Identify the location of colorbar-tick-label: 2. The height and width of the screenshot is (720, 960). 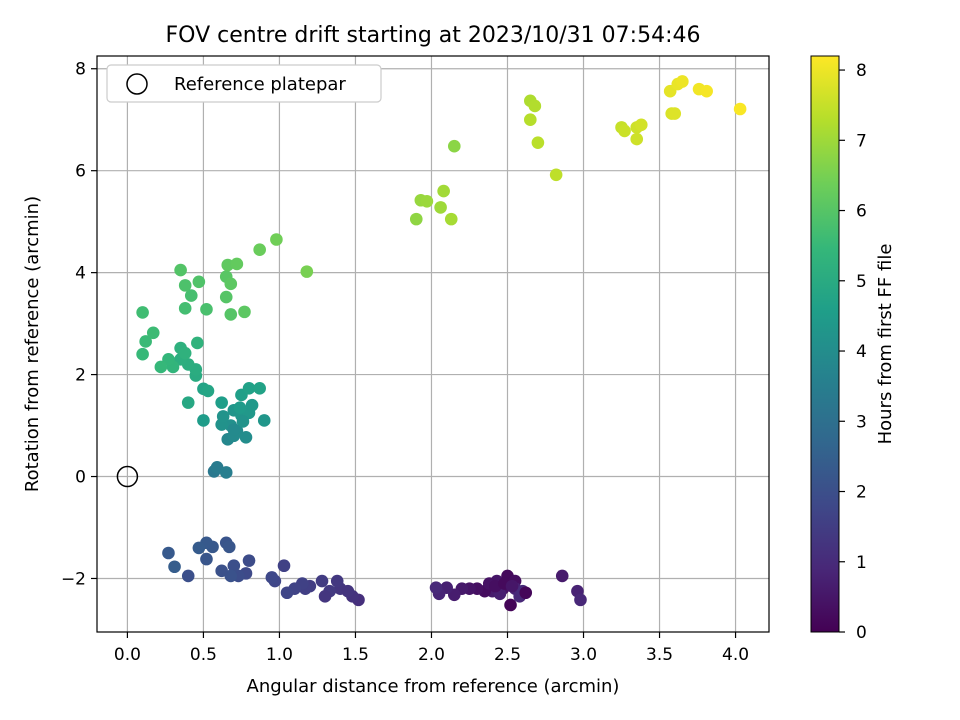
(861, 493).